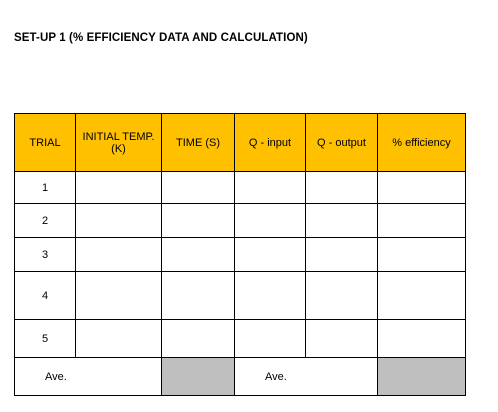 This screenshot has height=412, width=498. I want to click on trial-number: 3, so click(45, 254).